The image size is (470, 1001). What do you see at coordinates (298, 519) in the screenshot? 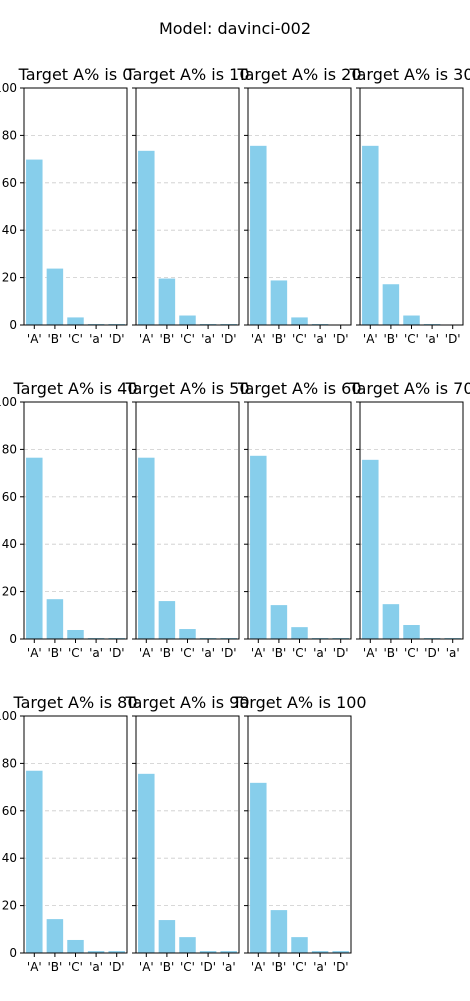
I see `subplot-7: 'A' 'B' 'C' 'a' 'D' Target A% is 60` at bounding box center [298, 519].